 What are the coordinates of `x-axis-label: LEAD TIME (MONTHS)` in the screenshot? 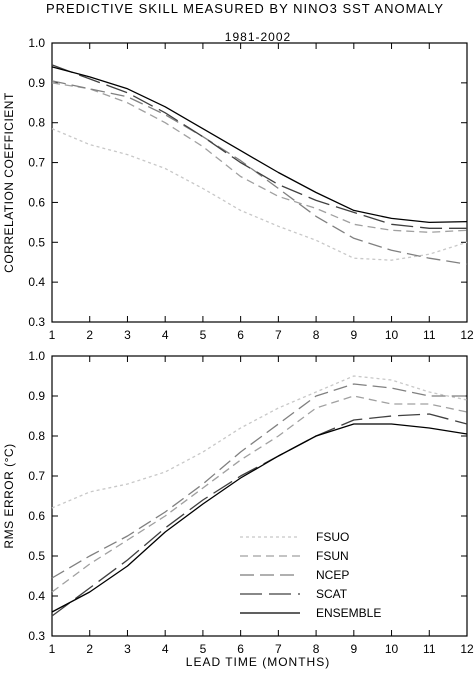 It's located at (258, 662).